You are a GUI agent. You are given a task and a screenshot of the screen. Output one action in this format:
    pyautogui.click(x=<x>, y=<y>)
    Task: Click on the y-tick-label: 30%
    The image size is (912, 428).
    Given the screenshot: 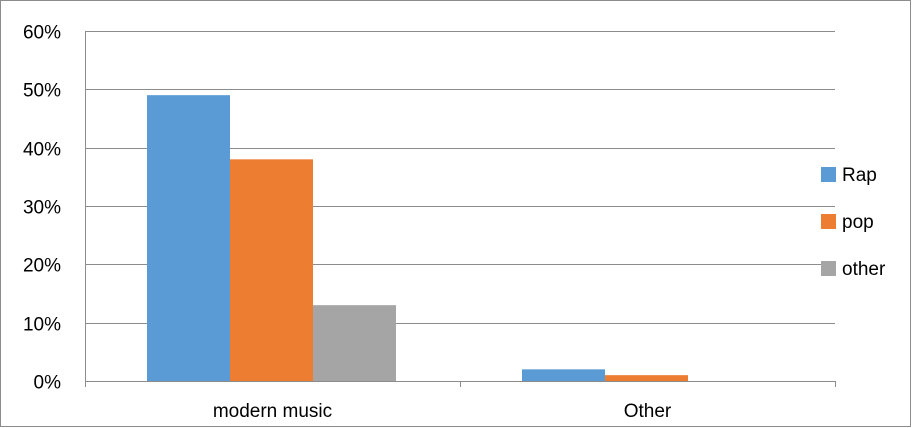 What is the action you would take?
    pyautogui.click(x=42, y=208)
    